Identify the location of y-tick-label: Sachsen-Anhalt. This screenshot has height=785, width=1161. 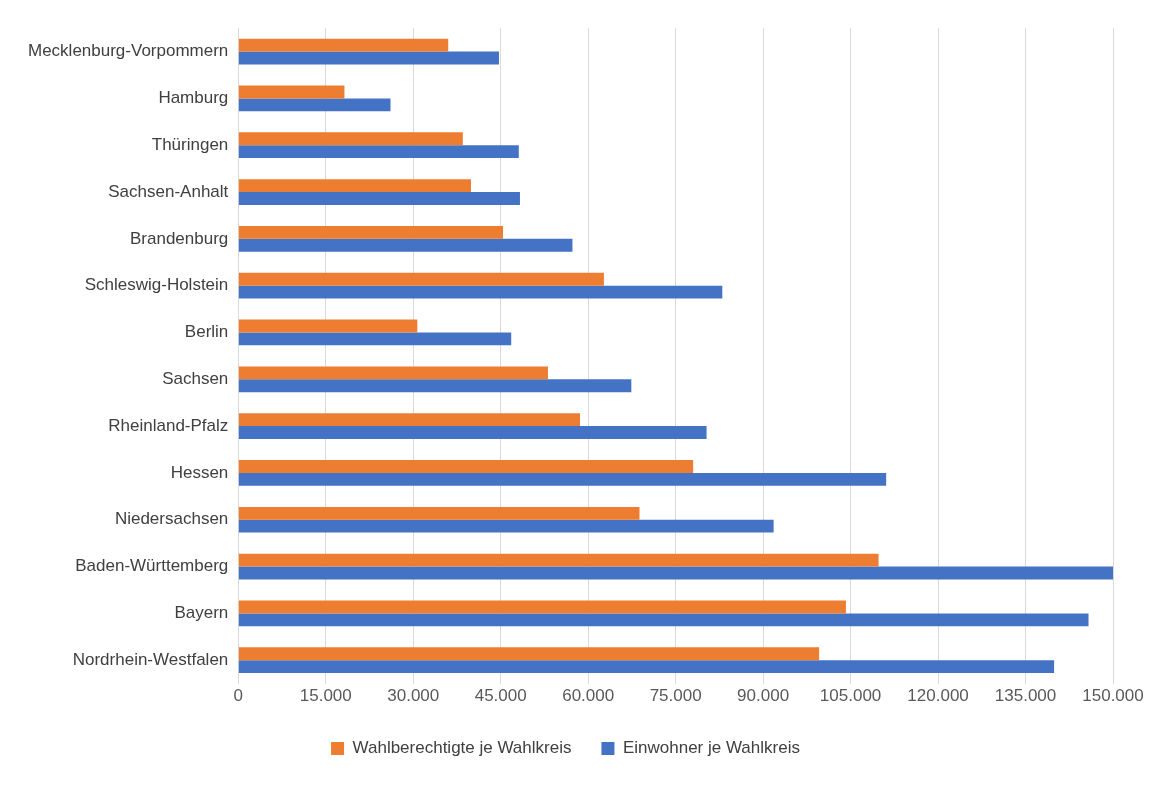
(168, 191).